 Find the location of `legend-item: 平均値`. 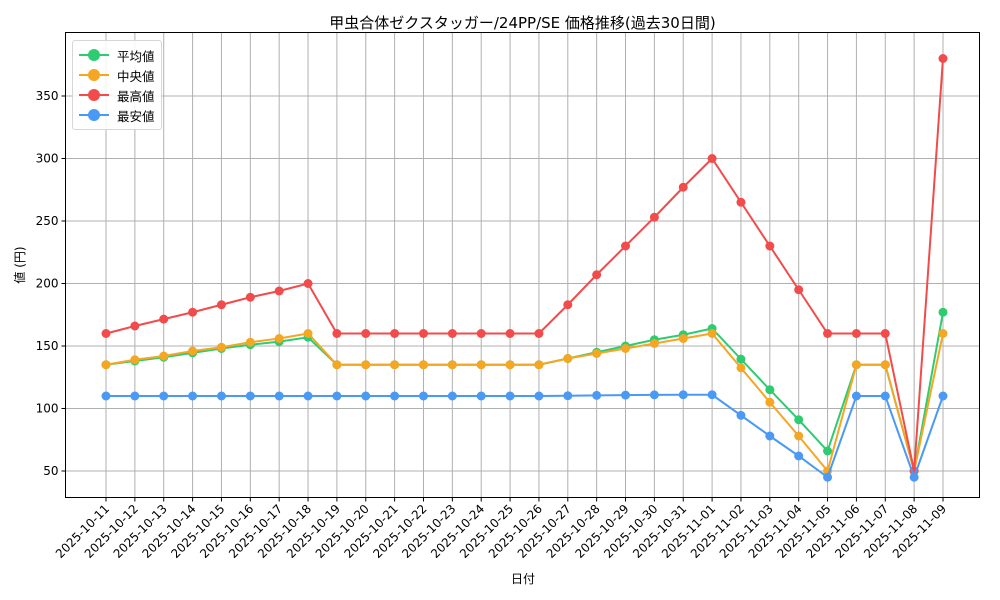

legend-item: 平均値 is located at coordinates (117, 55).